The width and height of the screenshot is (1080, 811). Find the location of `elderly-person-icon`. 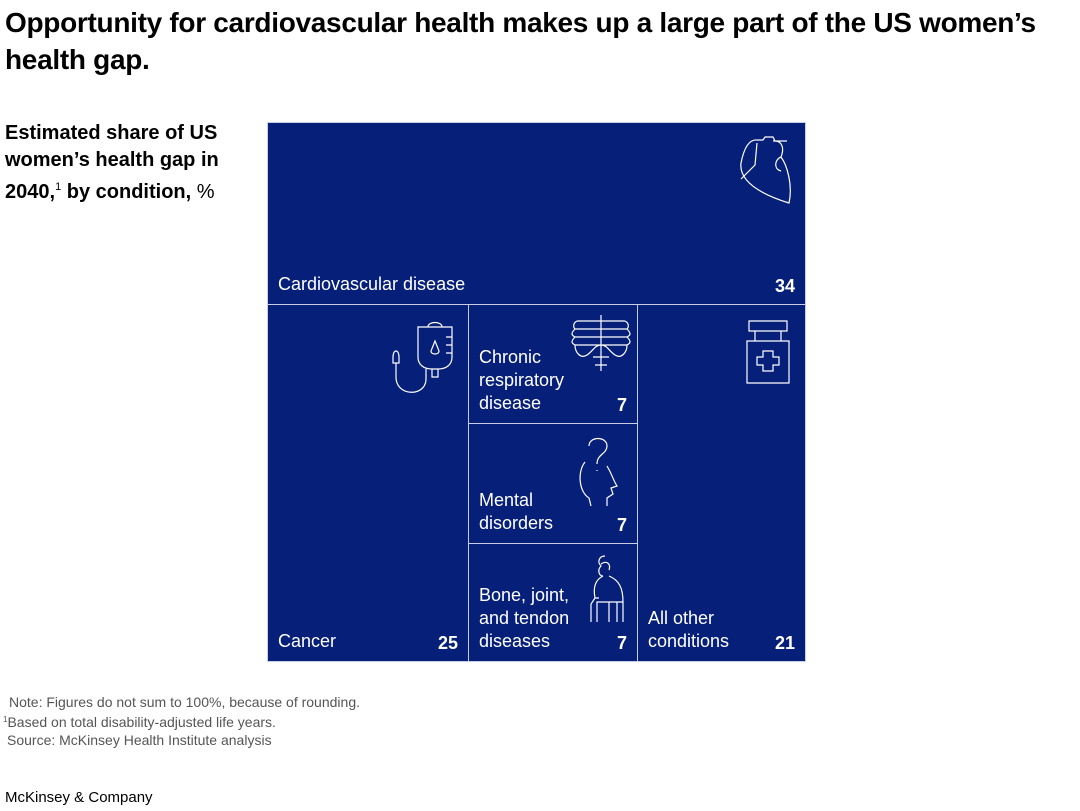

elderly-person-icon is located at coordinates (607, 588).